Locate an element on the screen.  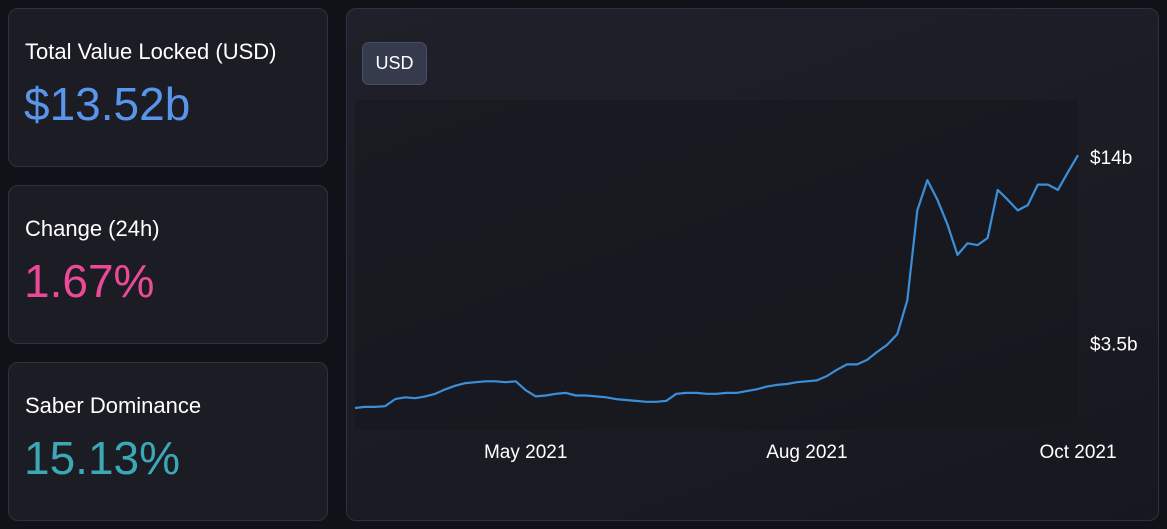
x-tick-label: May 2021 is located at coordinates (525, 452).